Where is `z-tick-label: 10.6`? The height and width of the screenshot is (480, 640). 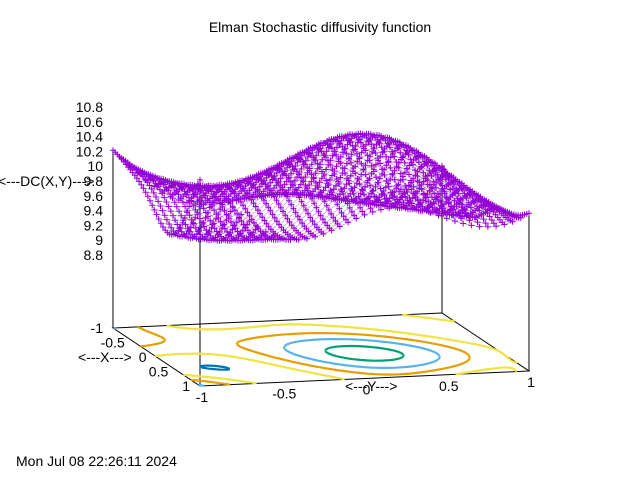
z-tick-label: 10.6 is located at coordinates (89, 122).